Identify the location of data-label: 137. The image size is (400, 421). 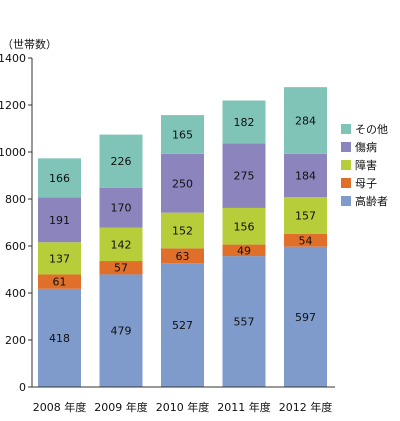
(59, 258).